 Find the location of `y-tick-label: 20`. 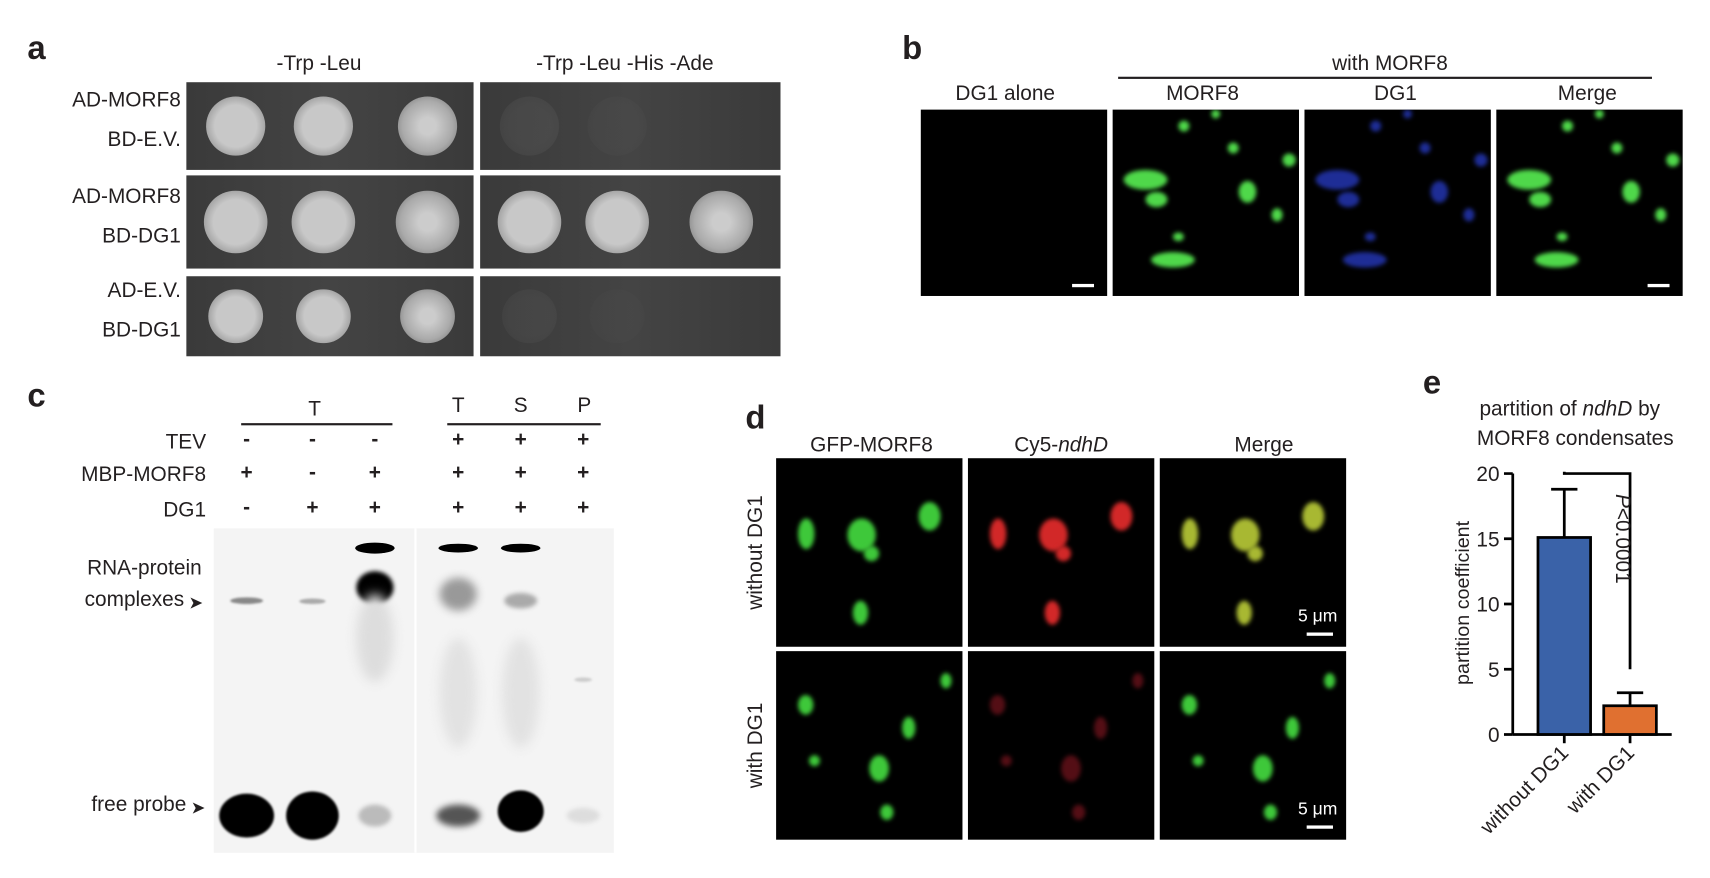

y-tick-label: 20 is located at coordinates (1487, 474).